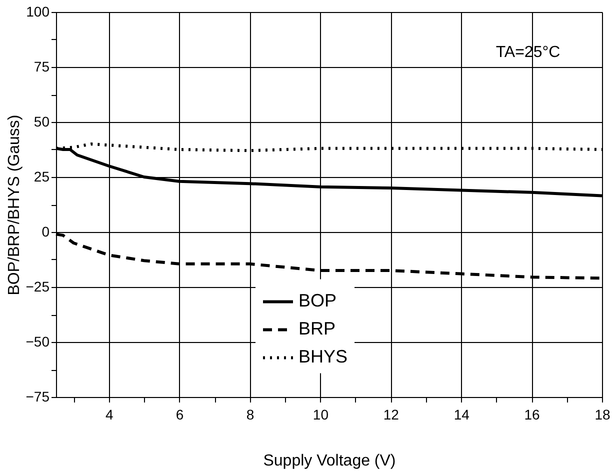  Describe the element at coordinates (391, 414) in the screenshot. I see `x-tick-label: 12` at that location.